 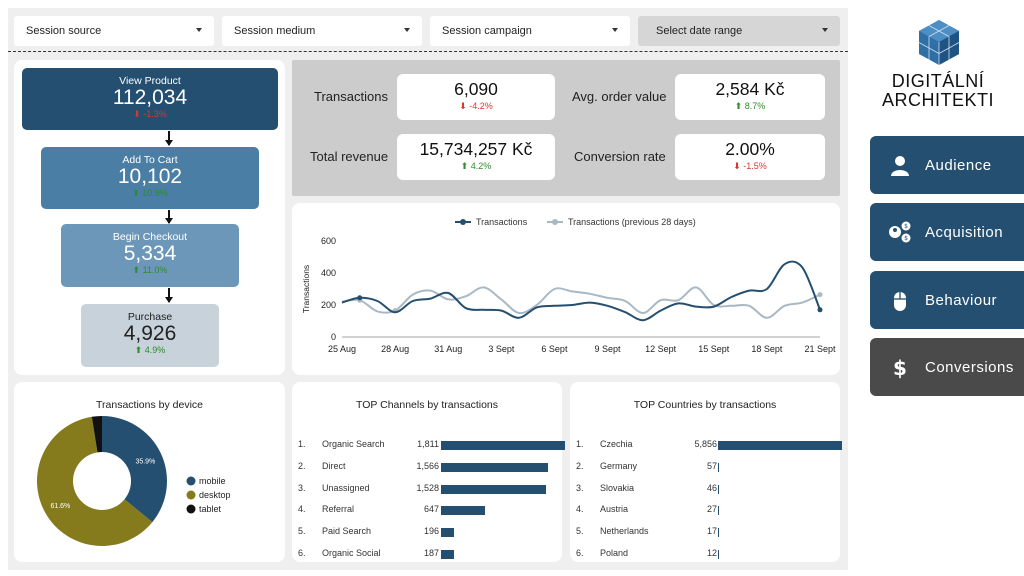 What do you see at coordinates (900, 232) in the screenshot?
I see `acquisition-icon: $ $` at bounding box center [900, 232].